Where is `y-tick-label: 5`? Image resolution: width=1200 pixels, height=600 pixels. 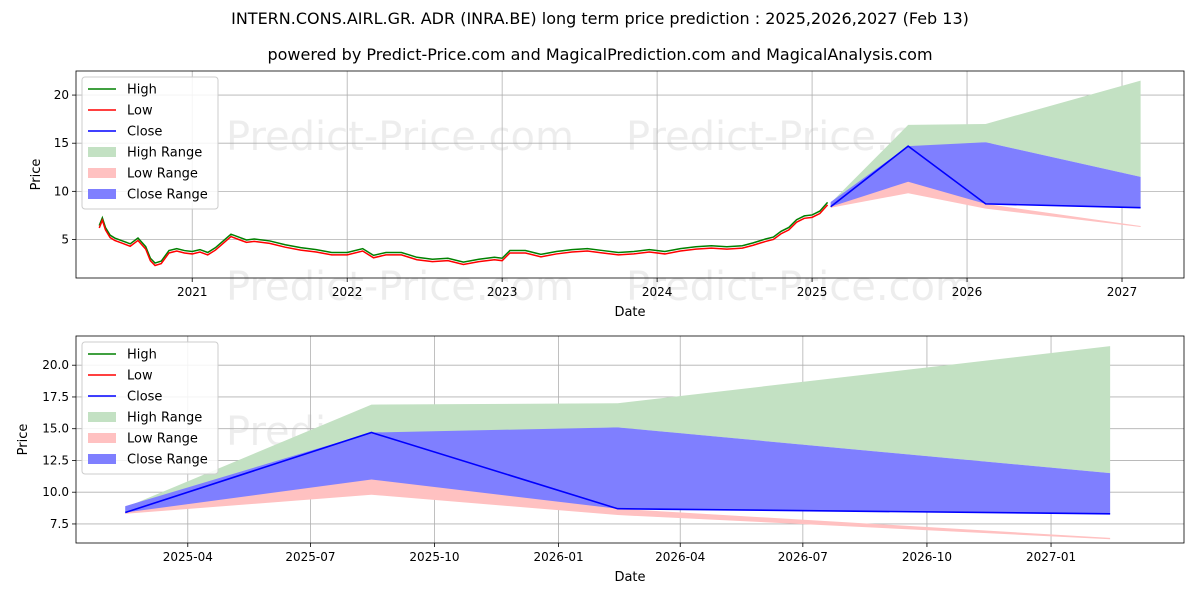 y-tick-label: 5 is located at coordinates (65, 239).